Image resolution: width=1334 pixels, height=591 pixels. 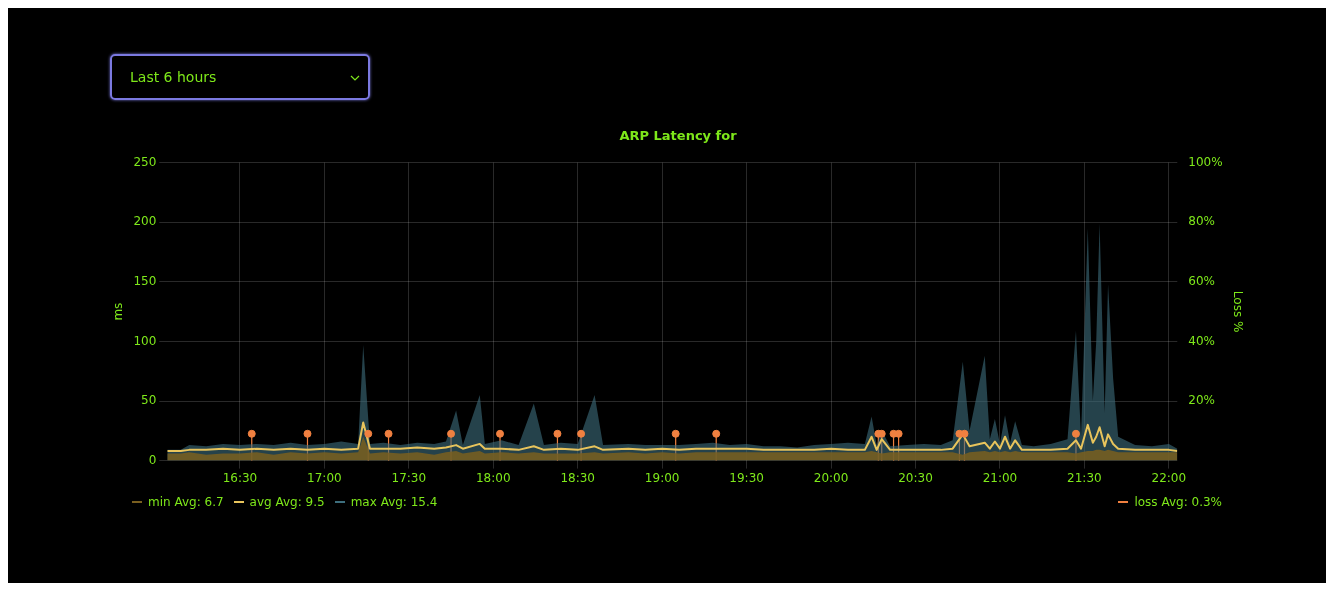 What do you see at coordinates (1237, 311) in the screenshot?
I see `y2-axis-title: Loss %` at bounding box center [1237, 311].